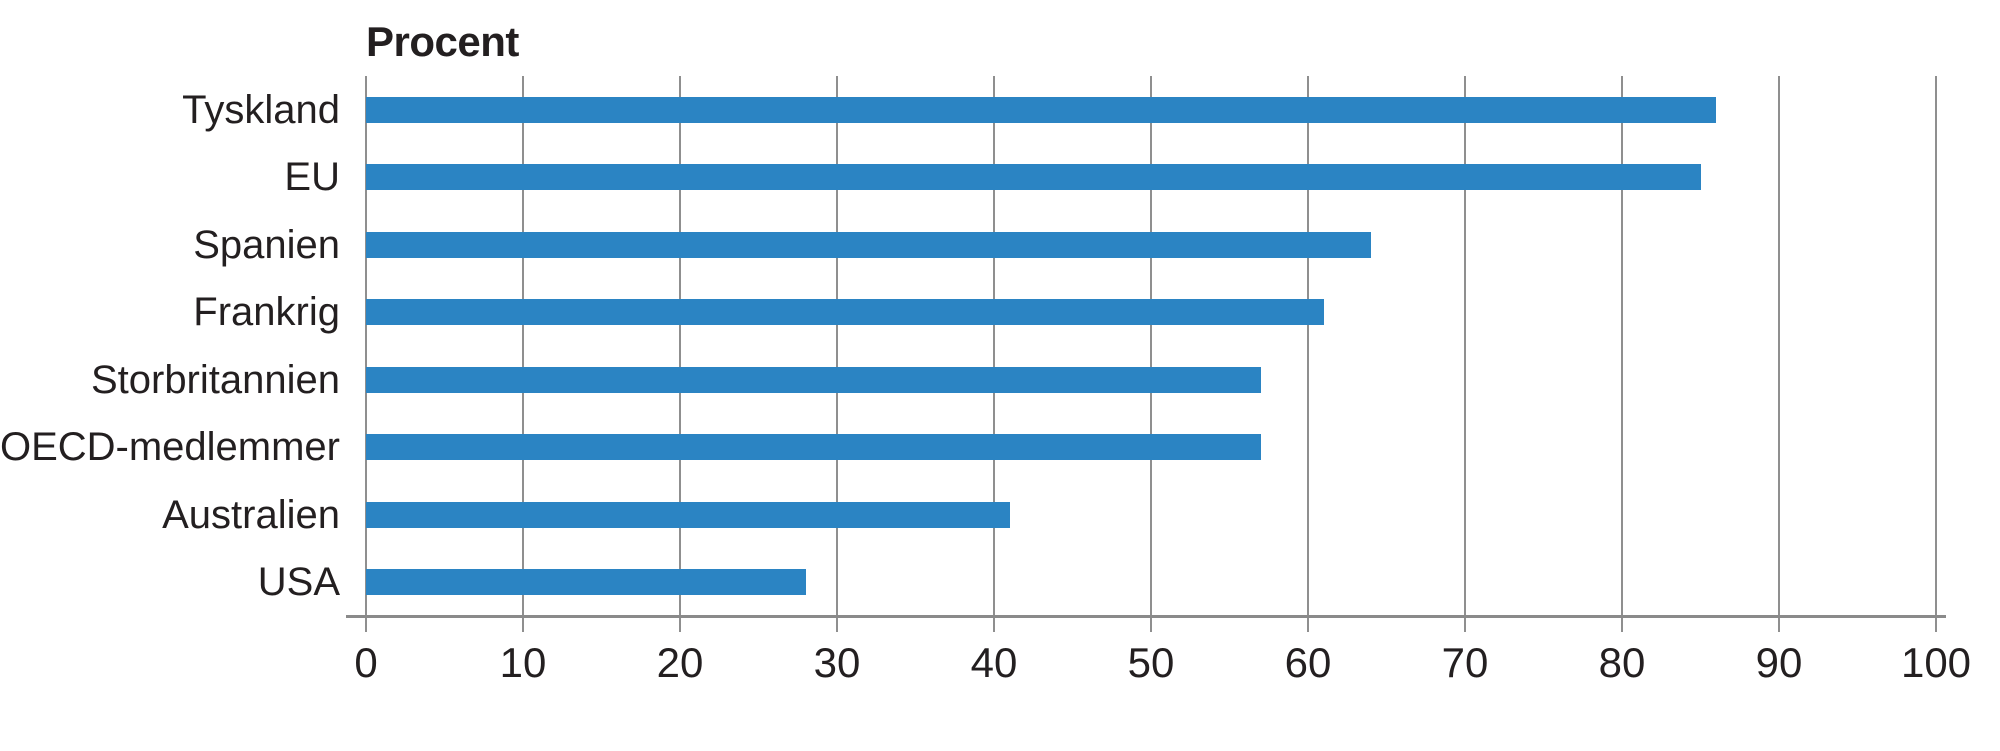  Describe the element at coordinates (1779, 662) in the screenshot. I see `x-tick-label: 90` at that location.